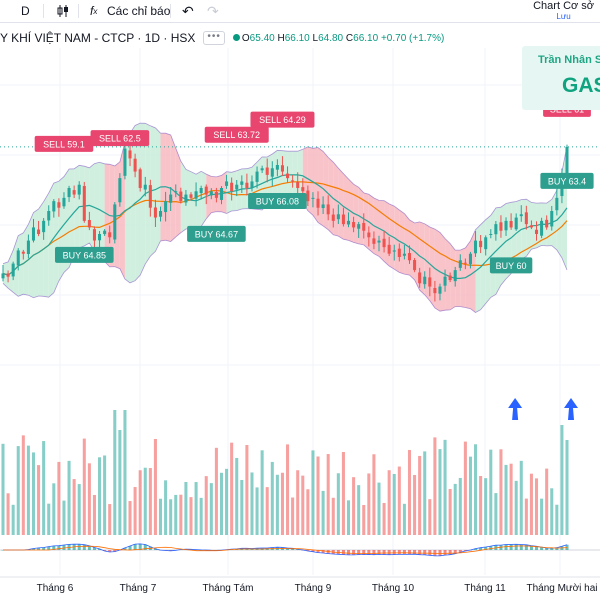 This screenshot has height=600, width=600. What do you see at coordinates (98, 38) in the screenshot?
I see `symbol-title: Y KHÍ VIỆT NAM - CTCP · 1D · HSX` at bounding box center [98, 38].